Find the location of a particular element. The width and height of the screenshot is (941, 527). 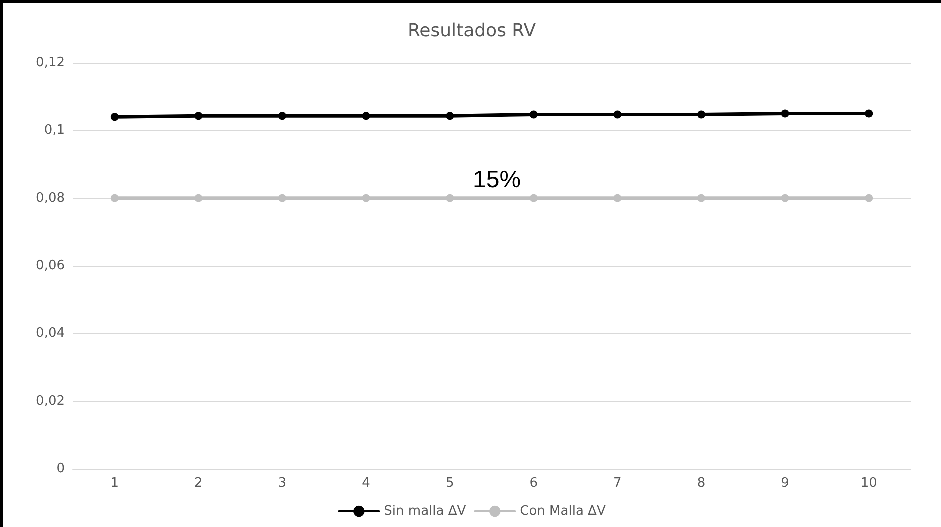

x-tick-label: 1 is located at coordinates (115, 483).